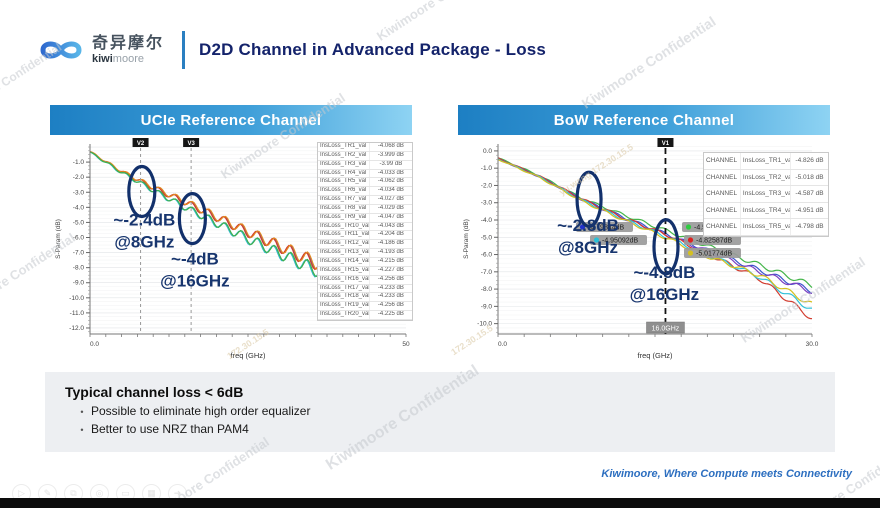 The image size is (880, 508). I want to click on table-row: InsLoss_TR11_val -4.204 dB, so click(365, 236).